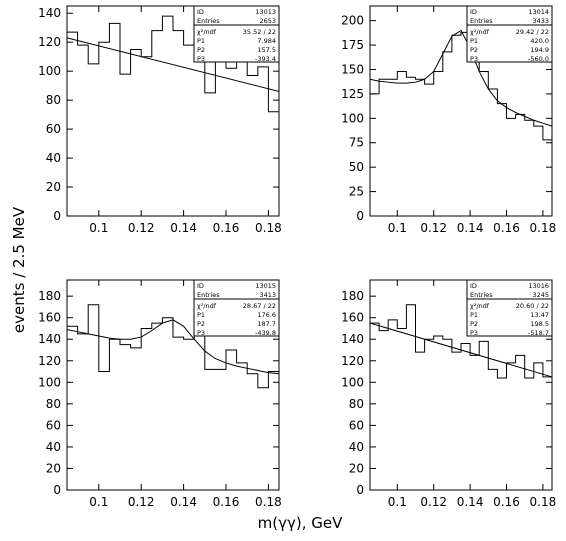 This screenshot has height=541, width=566. I want to click on stats-value: 13015, so click(265, 286).